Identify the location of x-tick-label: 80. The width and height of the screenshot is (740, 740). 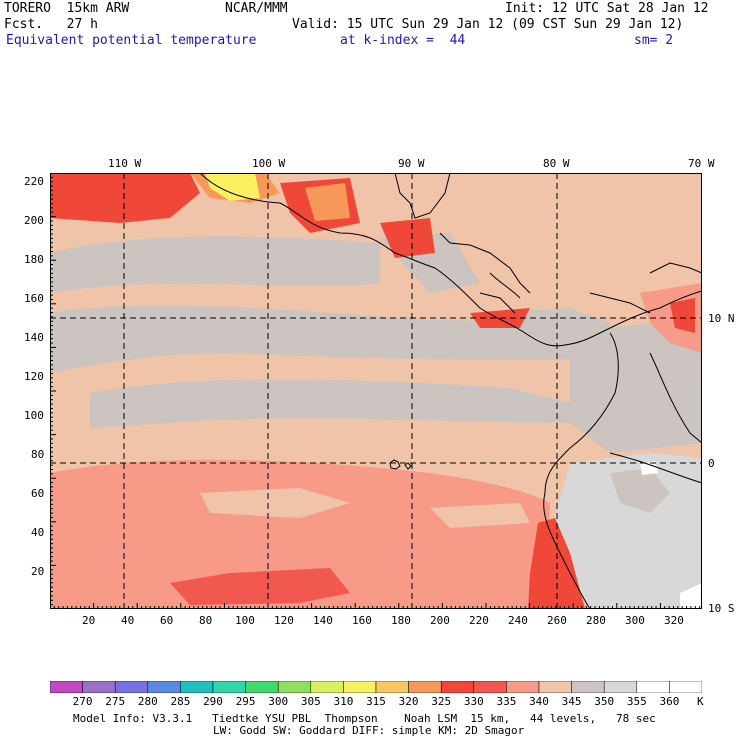
(206, 620).